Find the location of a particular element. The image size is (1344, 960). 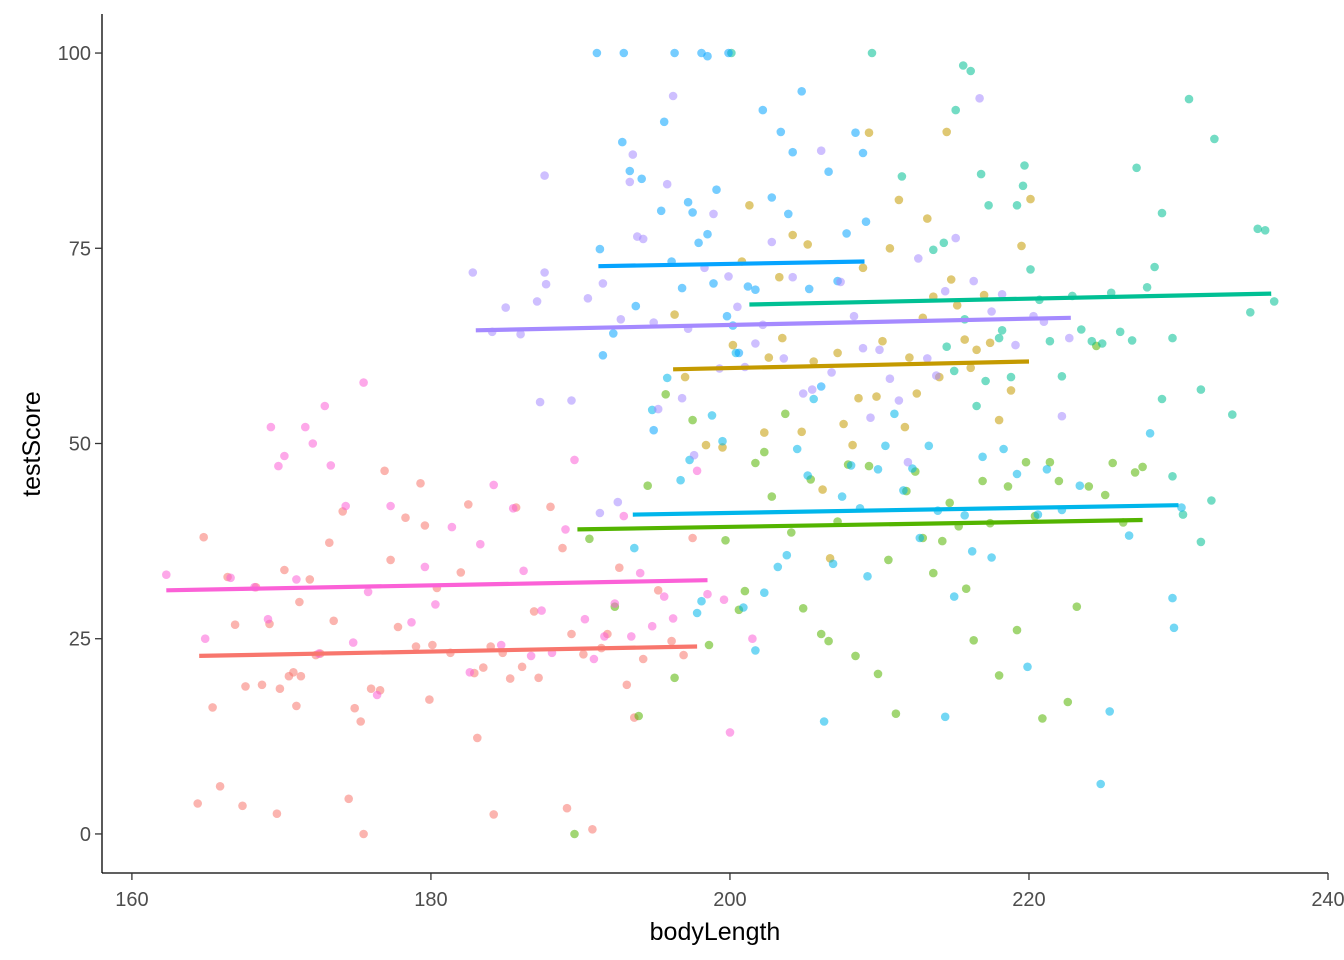

y-tick-label: 25 is located at coordinates (80, 640).